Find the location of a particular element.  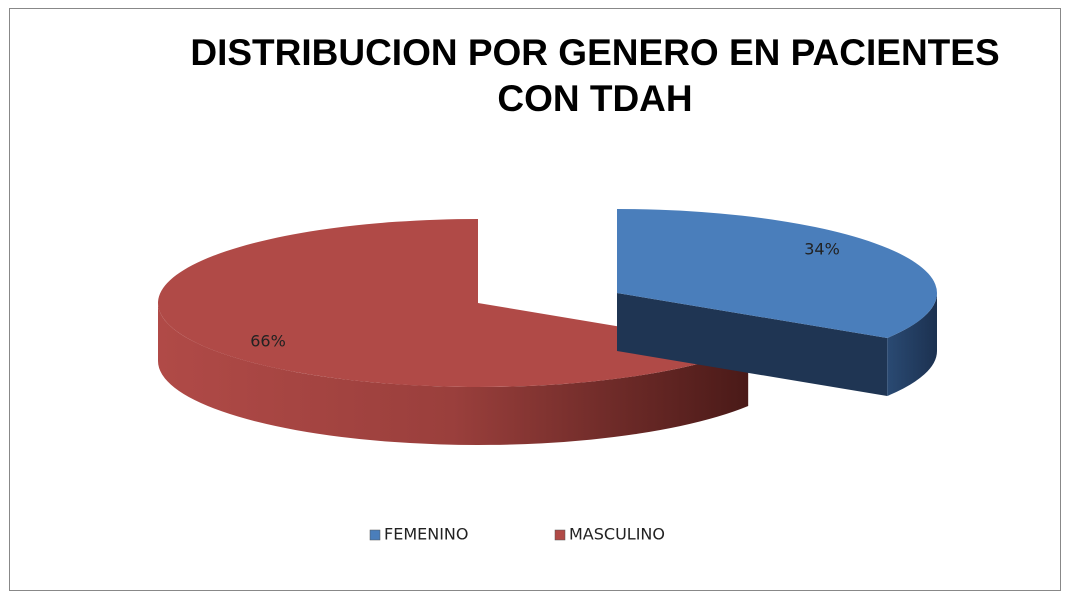

data-label: 66% is located at coordinates (268, 341).